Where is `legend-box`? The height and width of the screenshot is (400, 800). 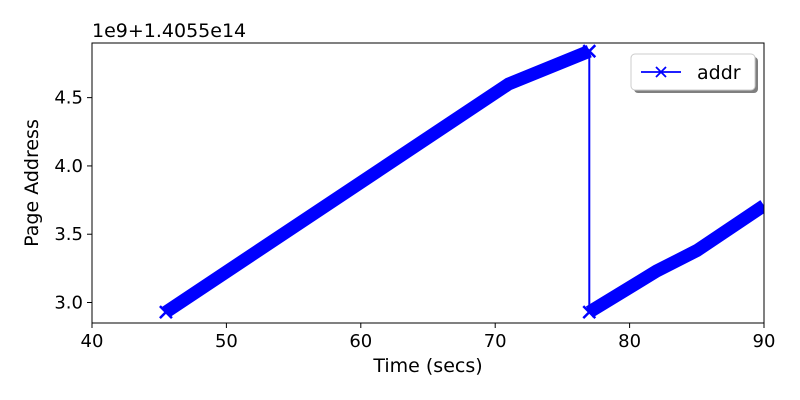 legend-box is located at coordinates (693, 72).